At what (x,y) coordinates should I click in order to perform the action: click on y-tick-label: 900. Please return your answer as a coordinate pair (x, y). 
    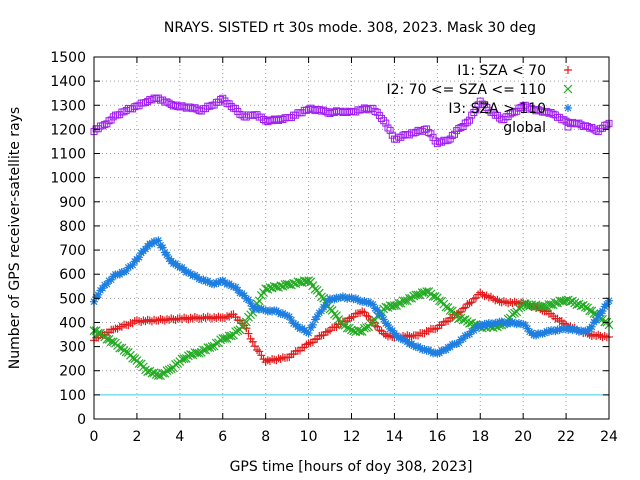
    Looking at the image, I should click on (72, 203).